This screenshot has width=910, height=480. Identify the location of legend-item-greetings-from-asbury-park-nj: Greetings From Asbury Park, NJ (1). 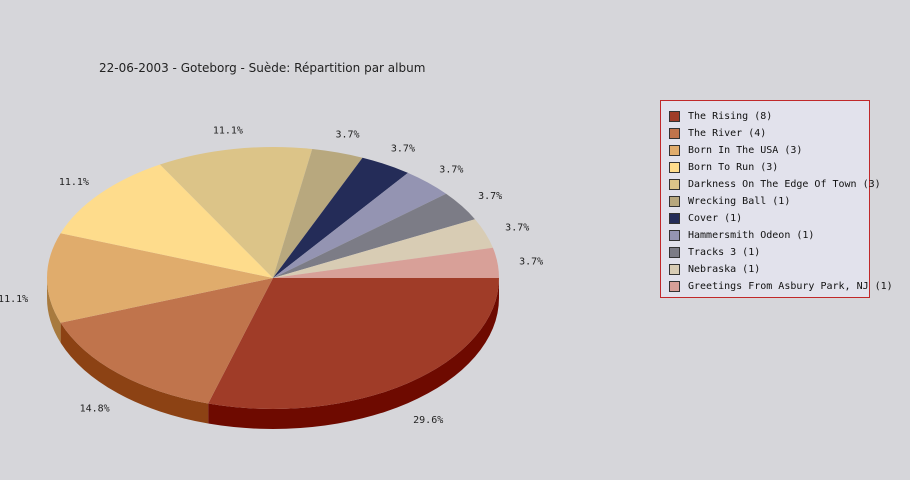
(777, 286).